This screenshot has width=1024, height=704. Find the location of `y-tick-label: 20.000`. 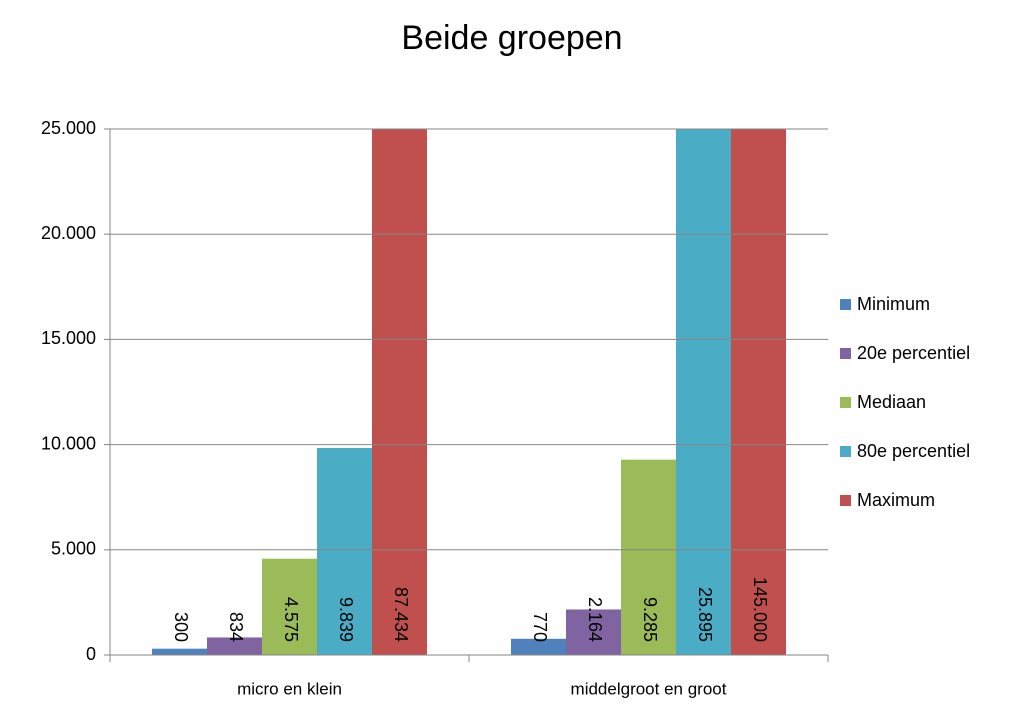

y-tick-label: 20.000 is located at coordinates (68, 233).